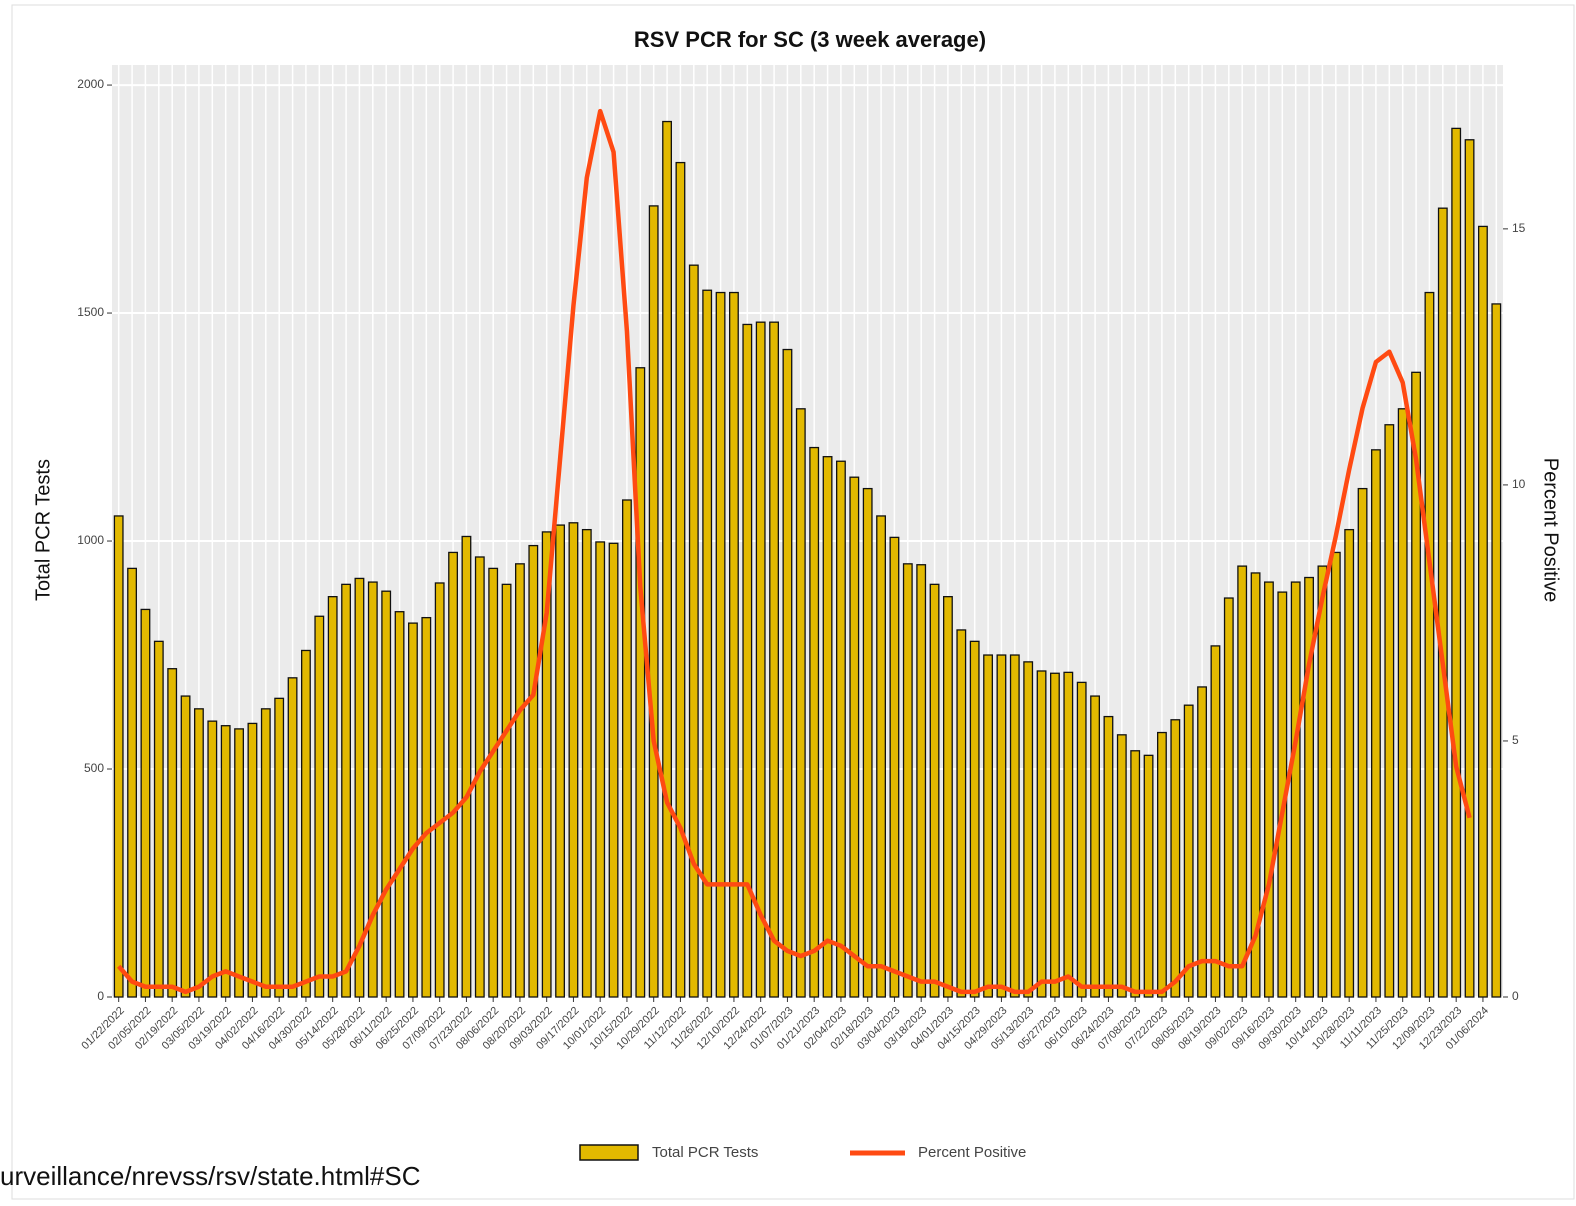  What do you see at coordinates (90, 312) in the screenshot?
I see `y-tick-label: 1500` at bounding box center [90, 312].